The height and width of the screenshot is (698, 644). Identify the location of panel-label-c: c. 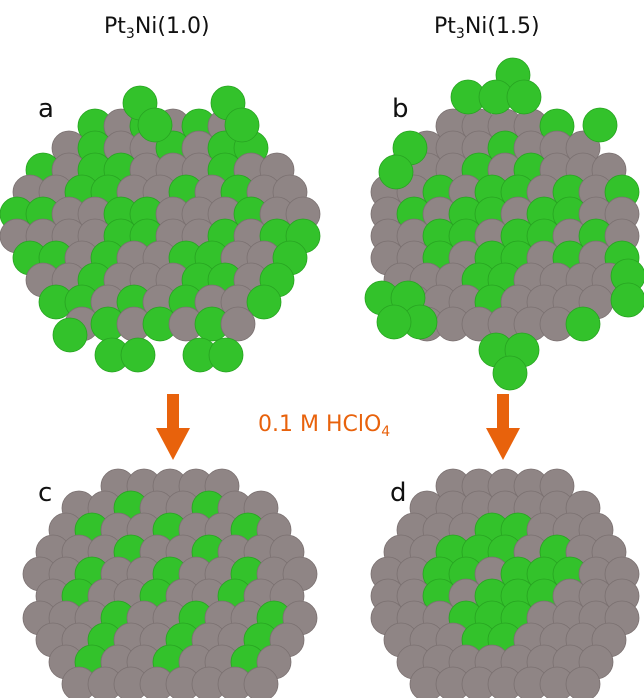
(45, 493).